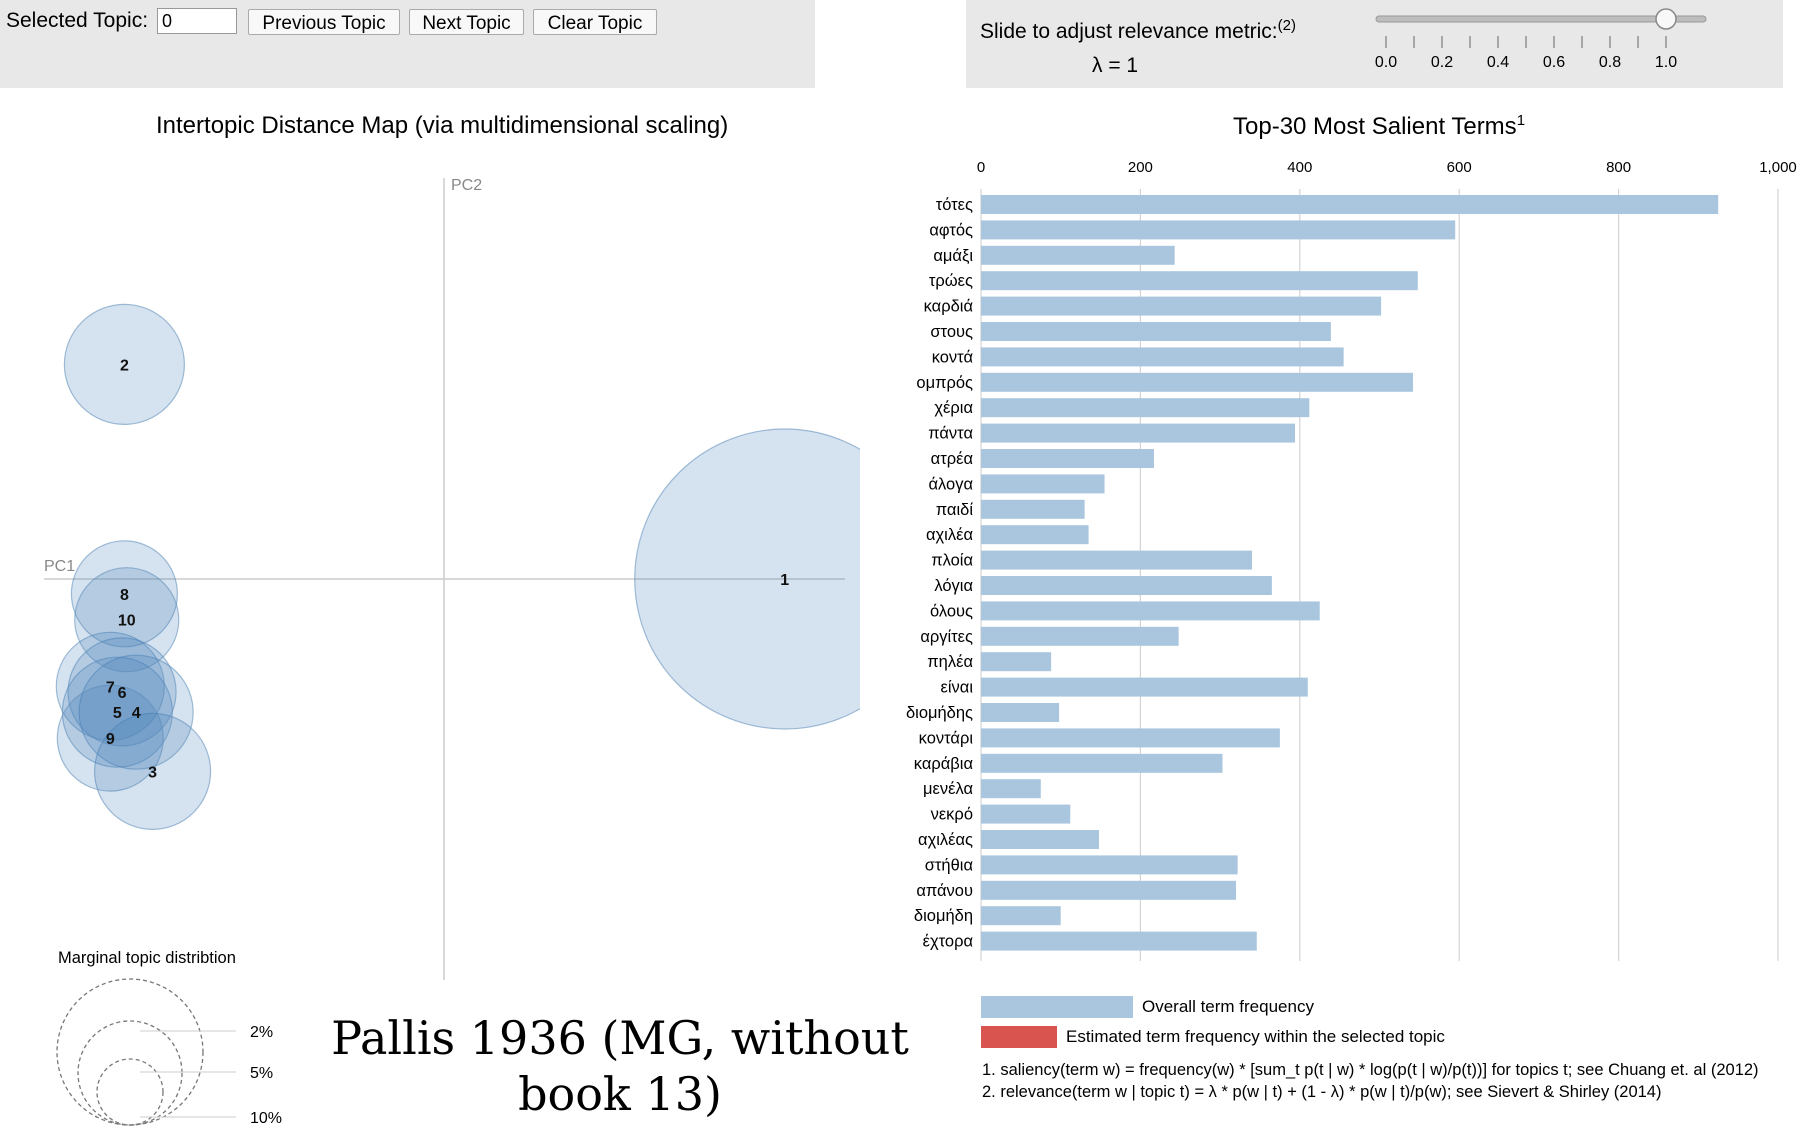  Describe the element at coordinates (466, 185) in the screenshot. I see `pc2-label: PC2` at that location.